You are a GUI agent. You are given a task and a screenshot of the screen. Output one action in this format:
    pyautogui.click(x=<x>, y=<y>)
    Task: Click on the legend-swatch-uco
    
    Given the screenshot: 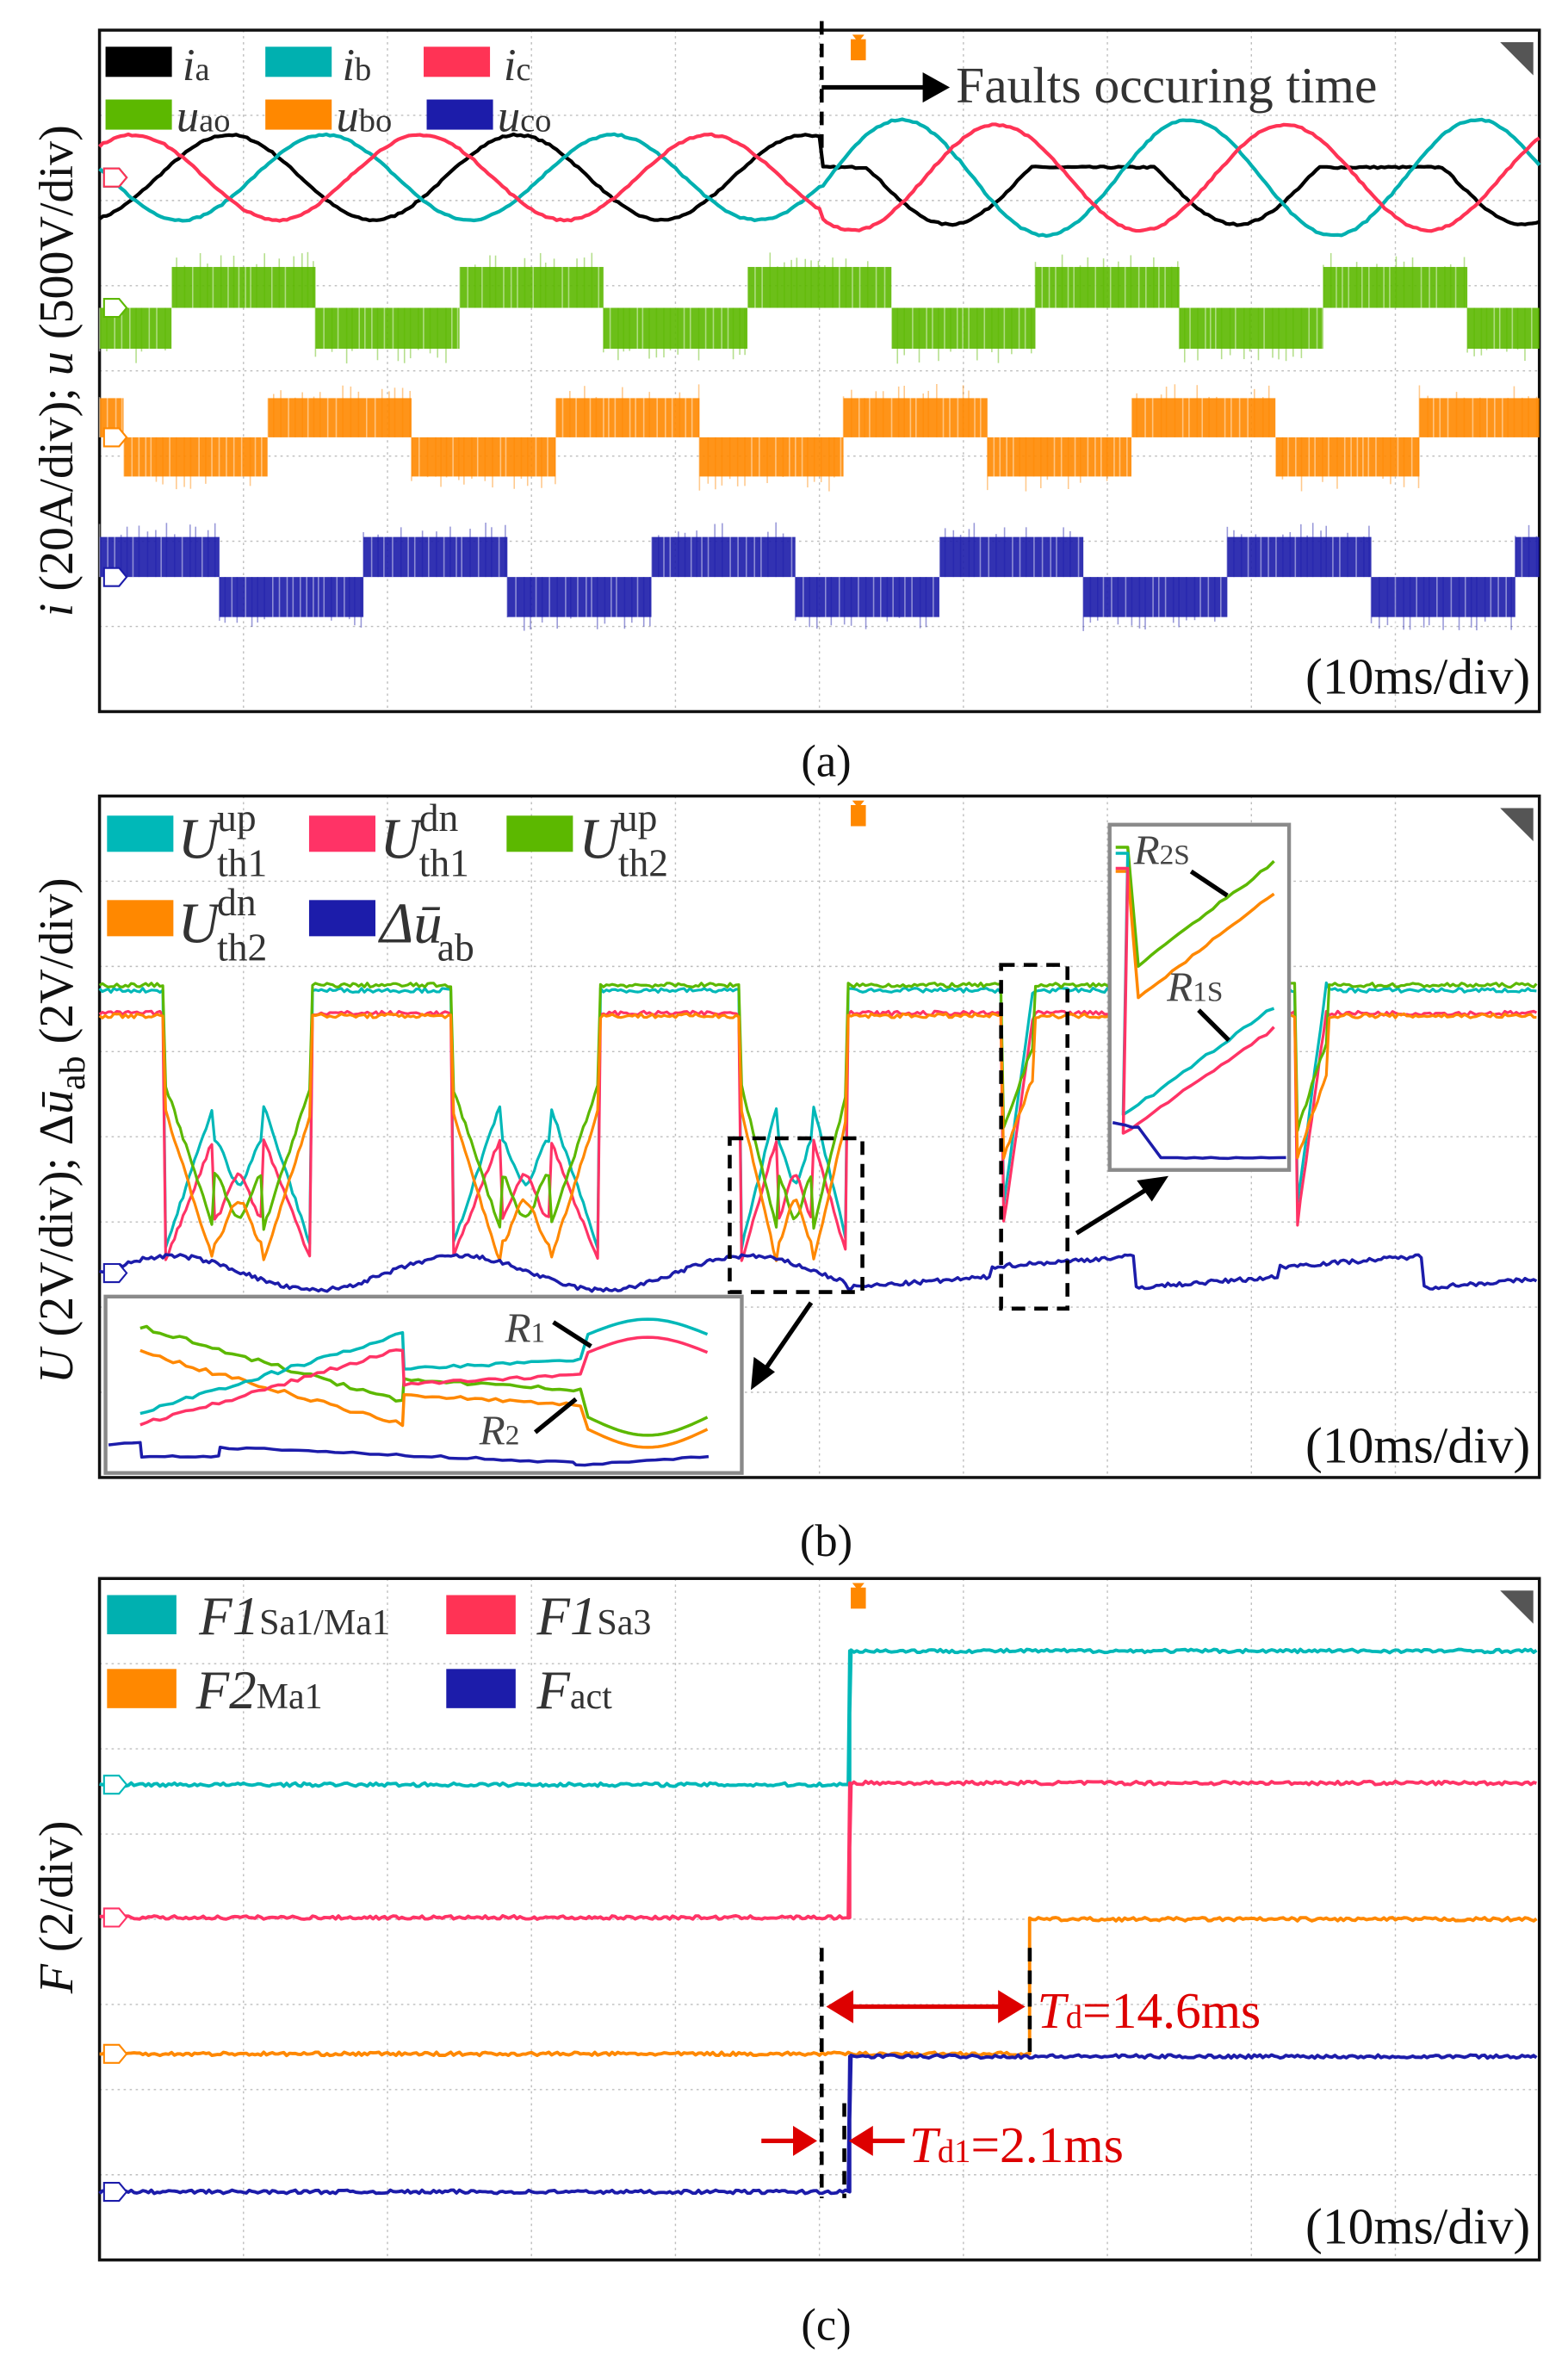 What is the action you would take?
    pyautogui.click(x=459, y=114)
    